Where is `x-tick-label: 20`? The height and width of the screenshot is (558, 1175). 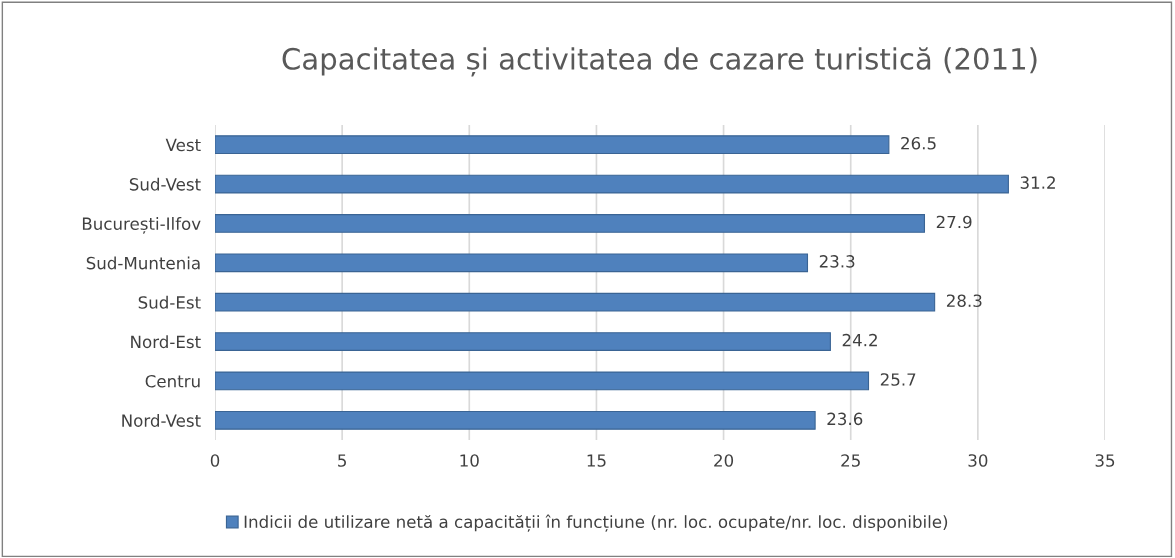 x-tick-label: 20 is located at coordinates (724, 460).